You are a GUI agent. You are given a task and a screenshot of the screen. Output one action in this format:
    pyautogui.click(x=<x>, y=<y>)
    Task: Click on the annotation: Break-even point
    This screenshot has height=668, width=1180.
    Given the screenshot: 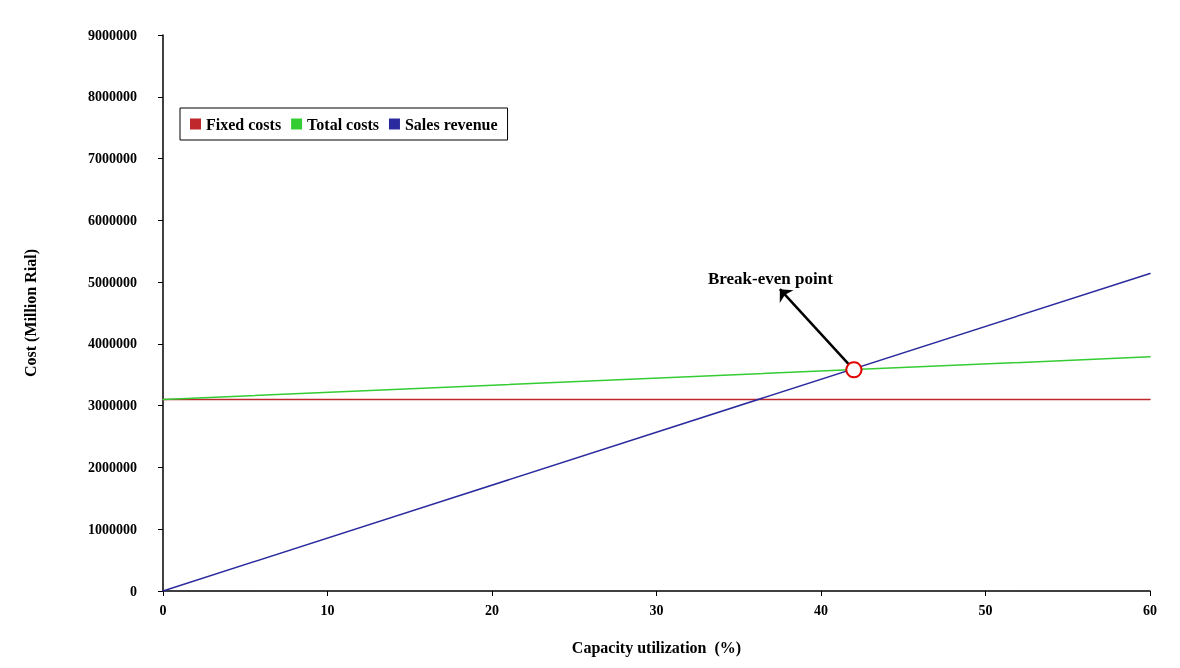 What is the action you would take?
    pyautogui.click(x=770, y=279)
    